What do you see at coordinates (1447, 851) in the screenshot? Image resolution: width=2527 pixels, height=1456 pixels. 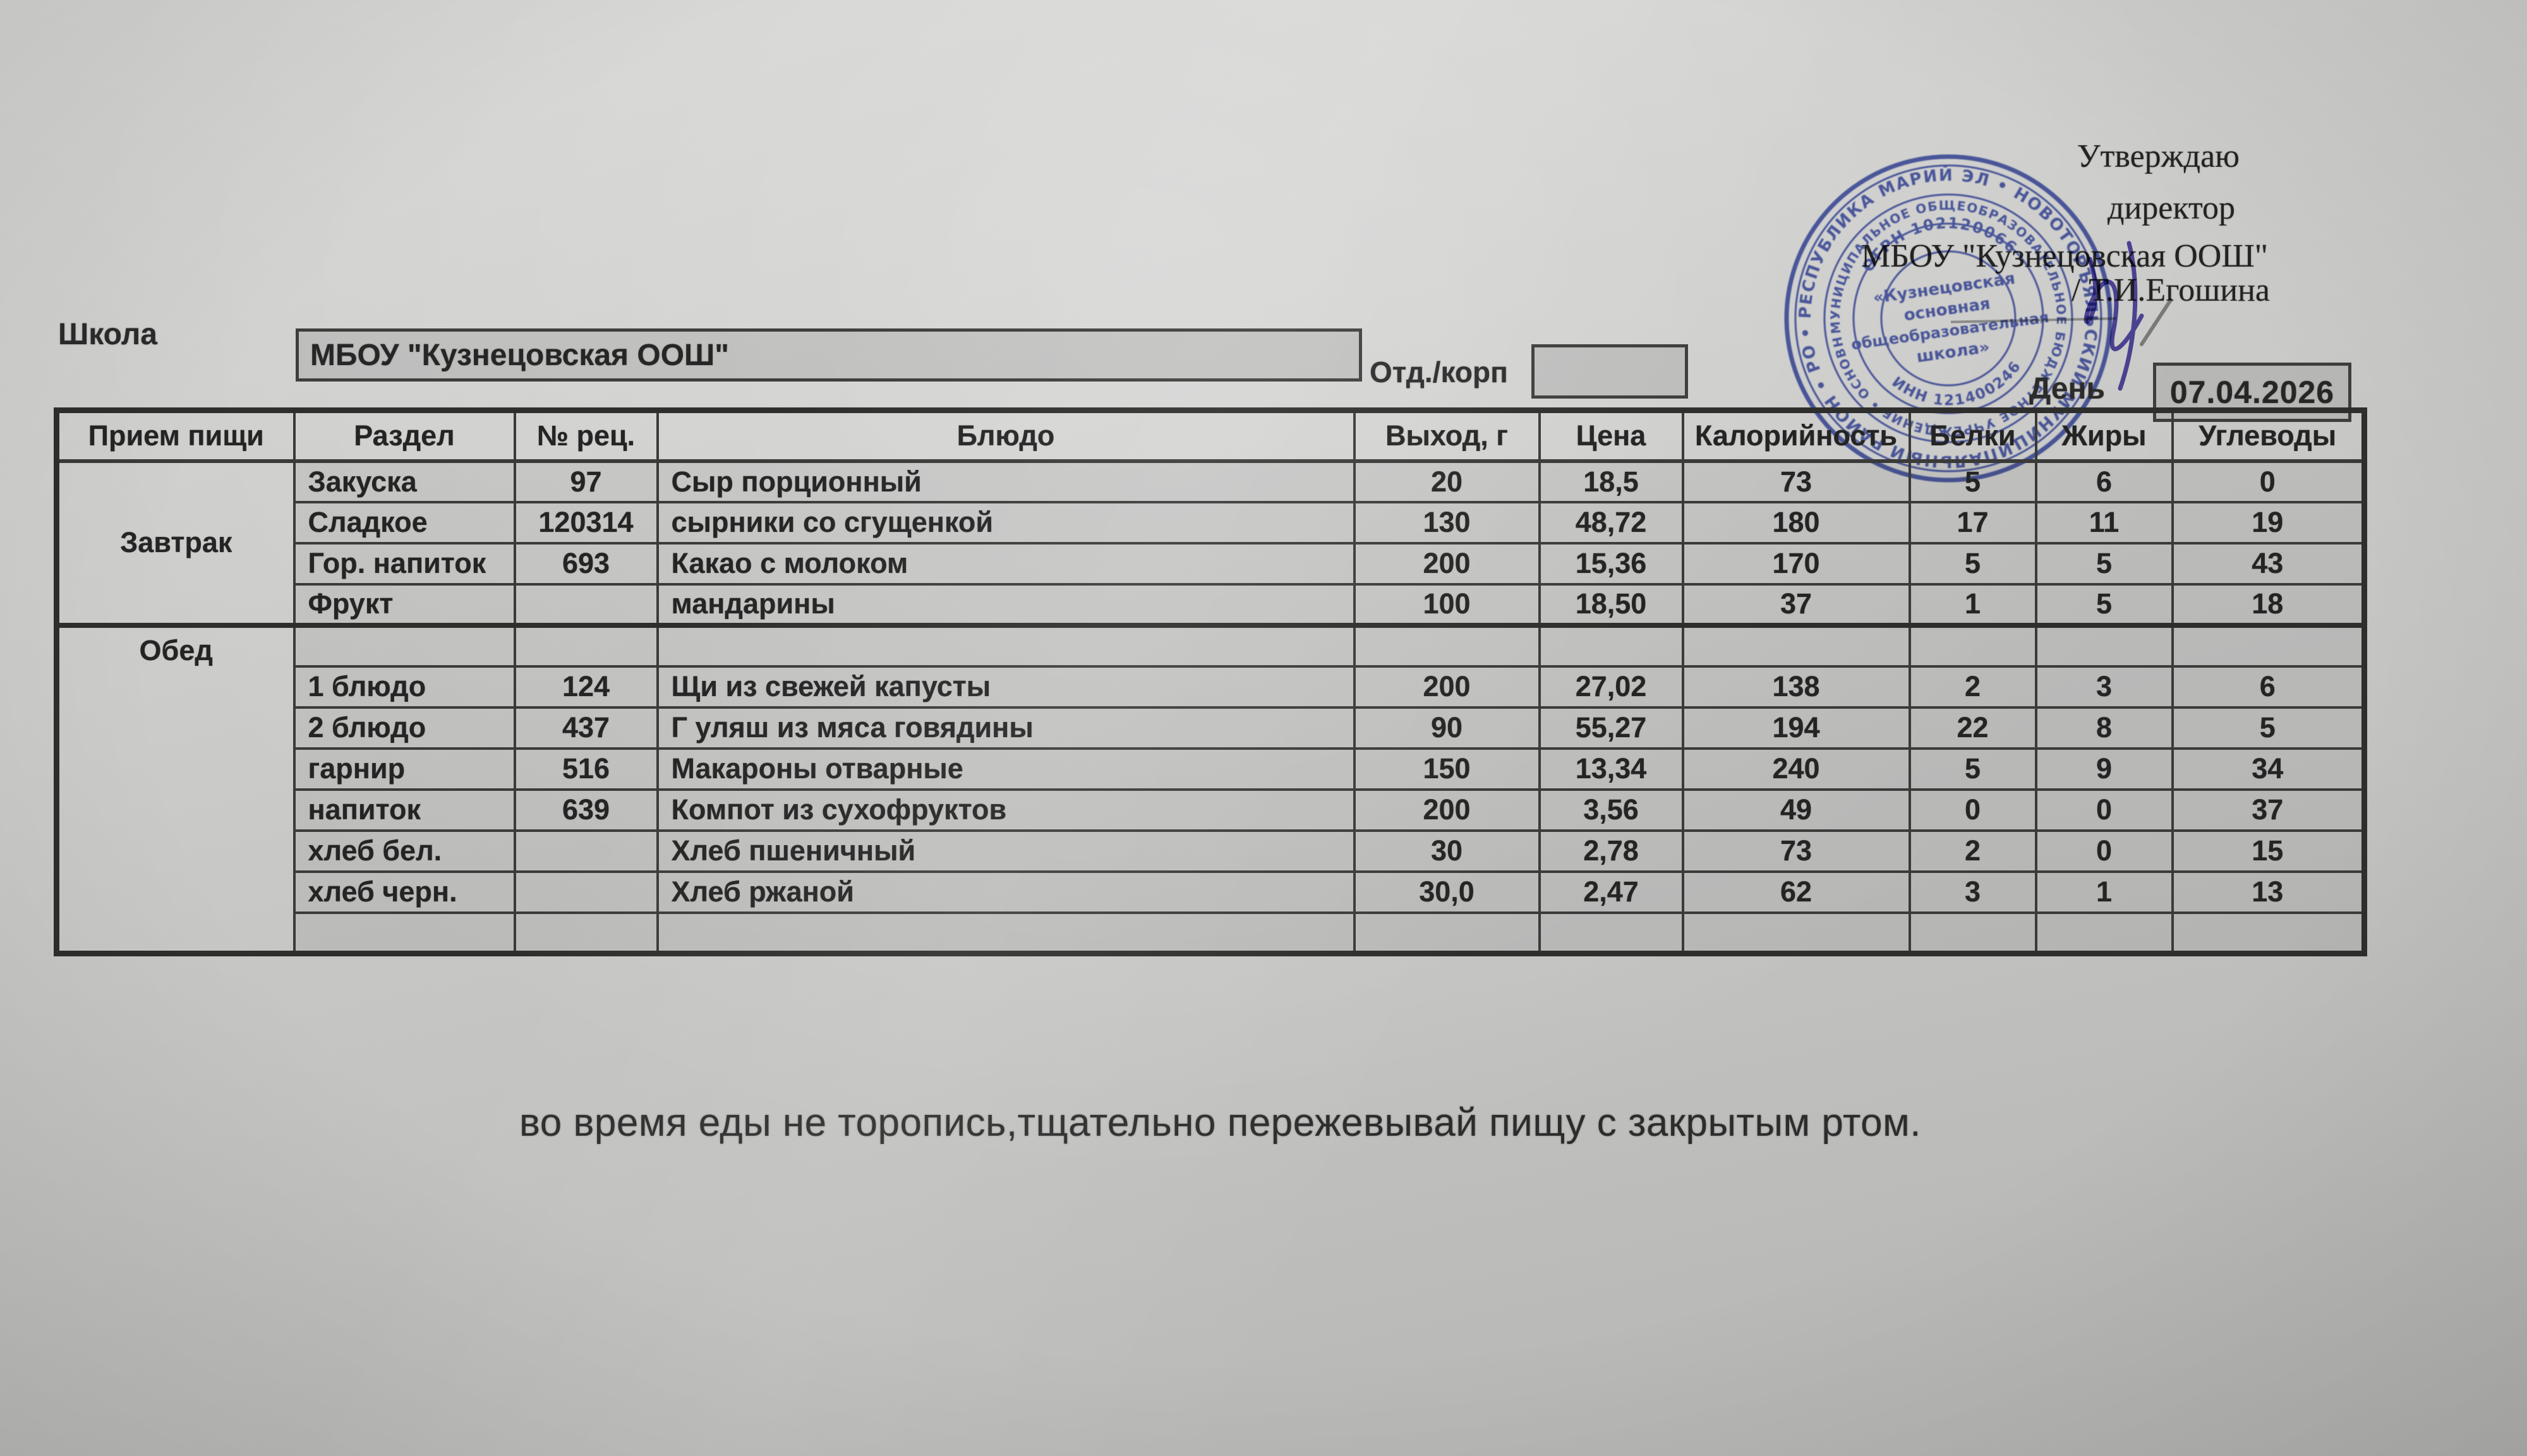 I see `cell-output: 30` at bounding box center [1447, 851].